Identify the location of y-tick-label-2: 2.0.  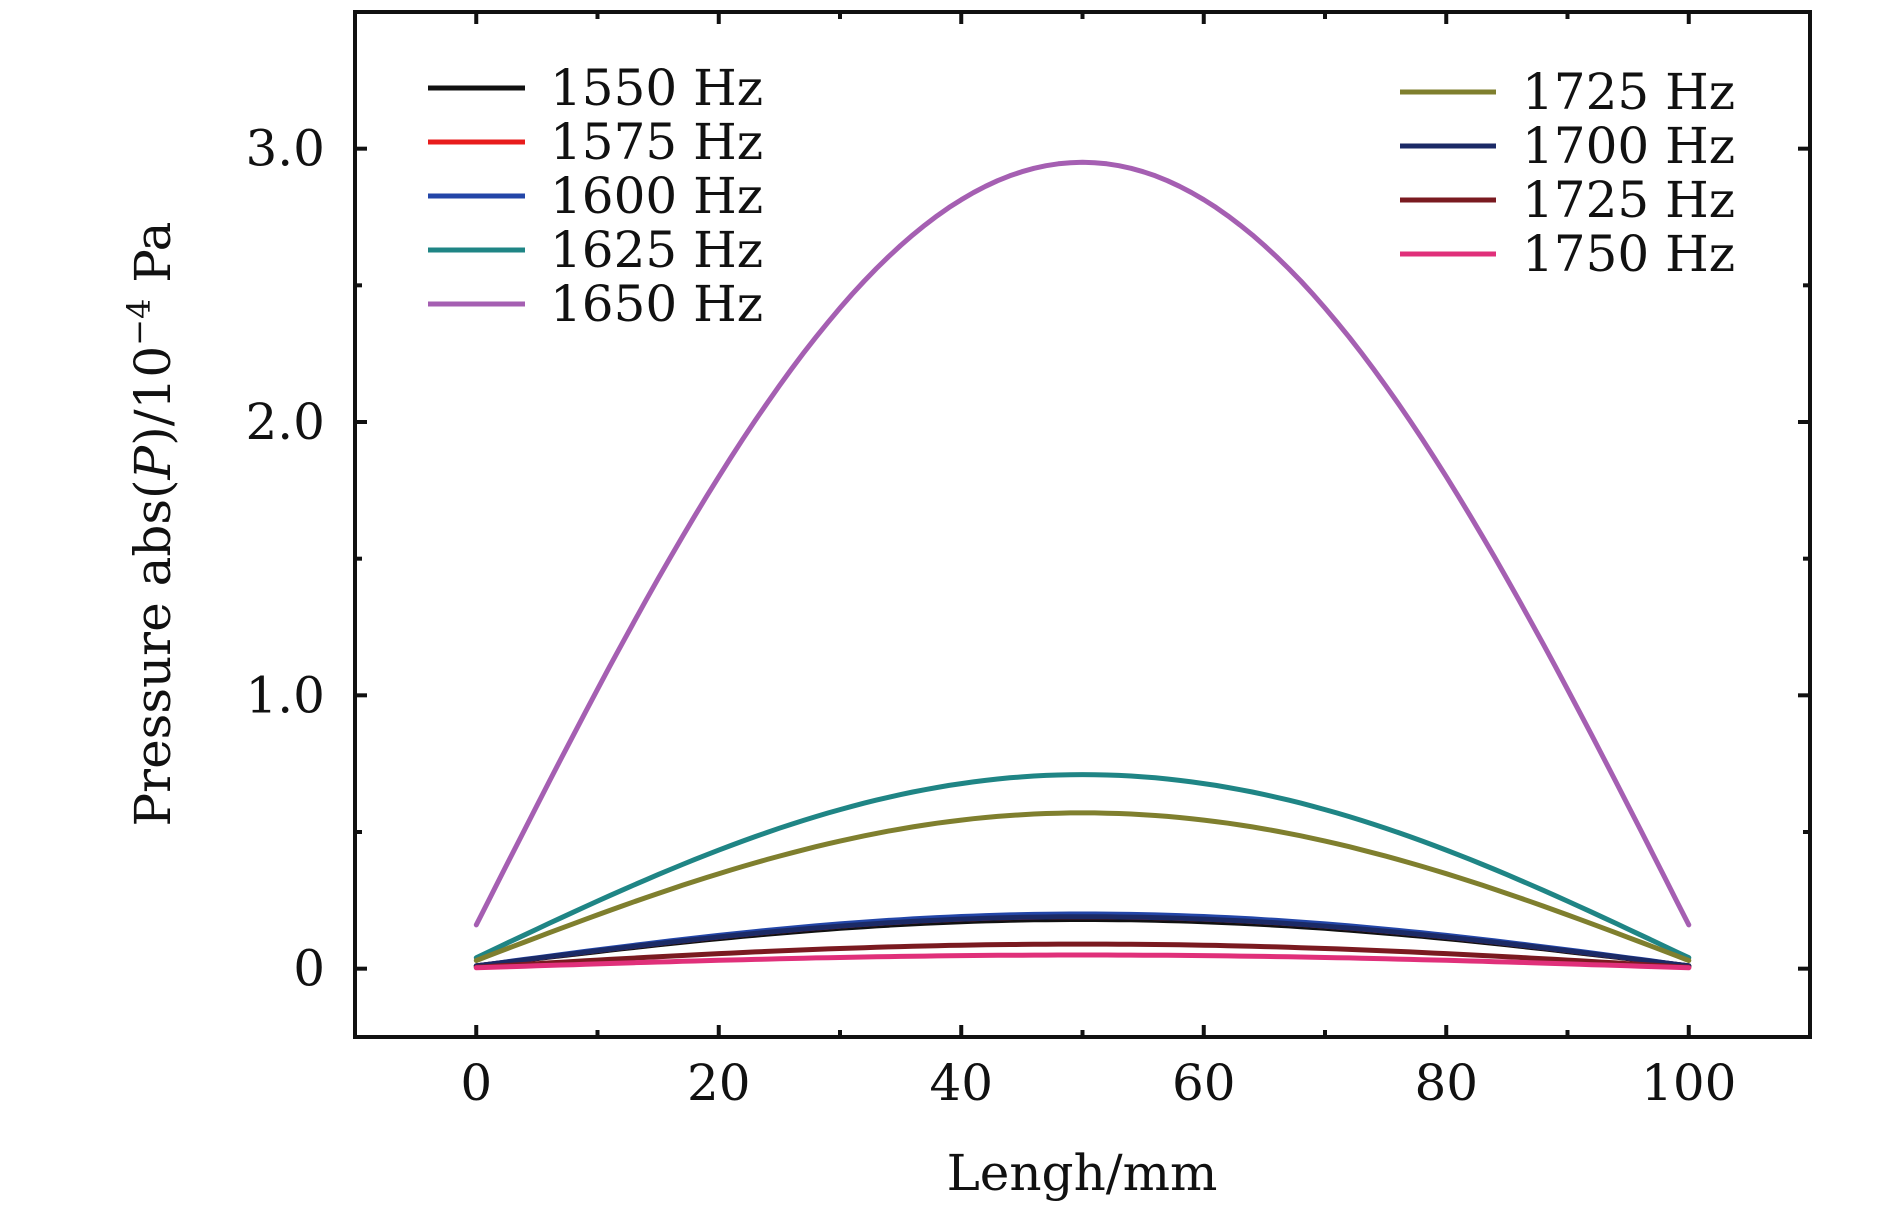
(285, 422).